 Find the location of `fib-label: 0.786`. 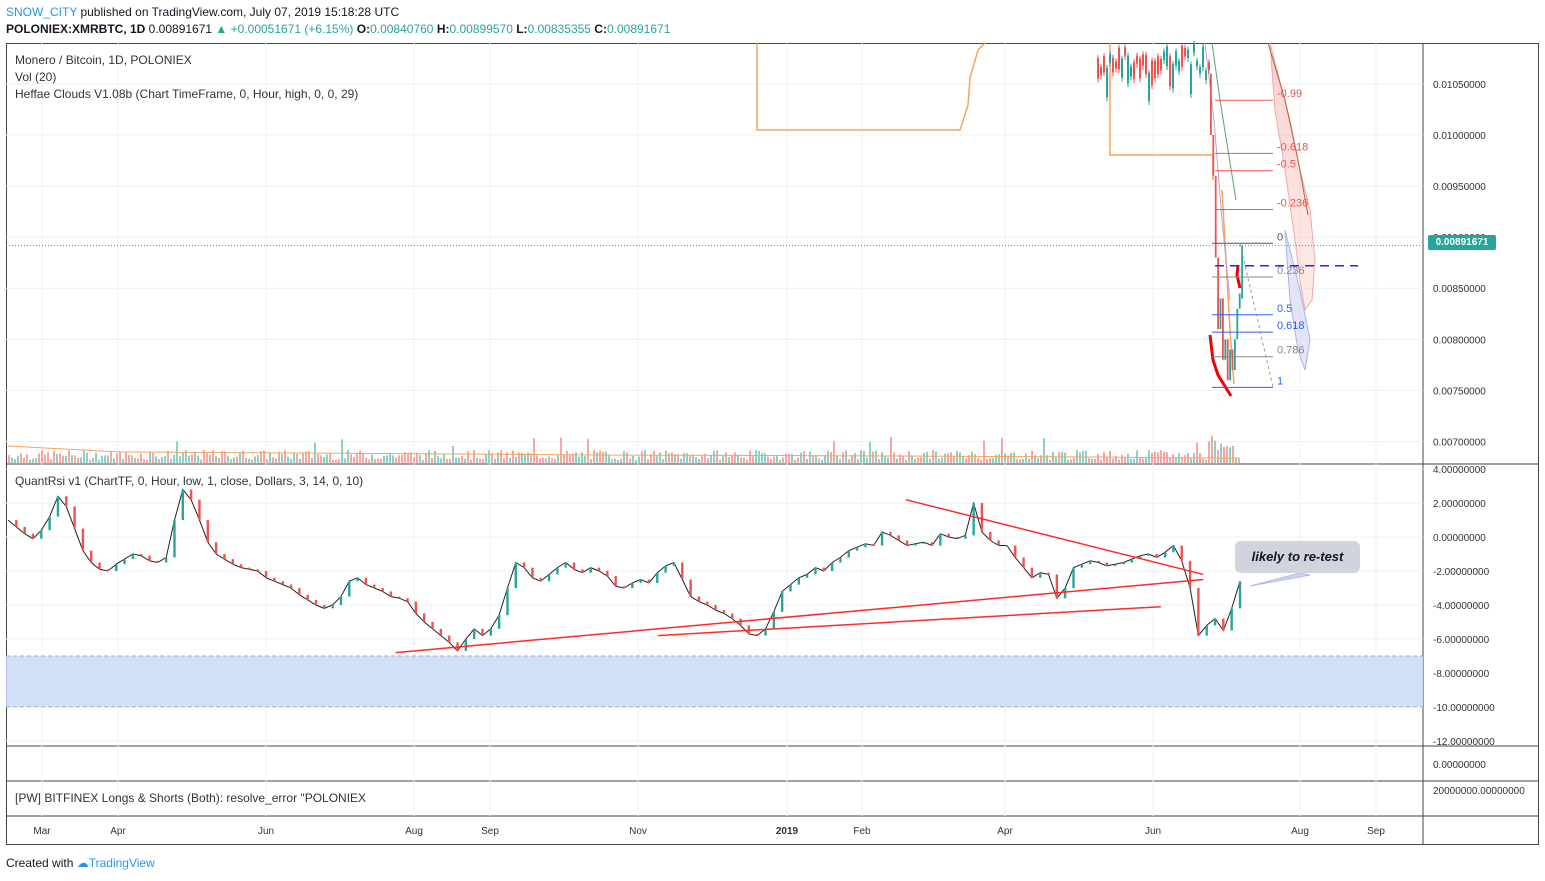

fib-label: 0.786 is located at coordinates (1291, 351).